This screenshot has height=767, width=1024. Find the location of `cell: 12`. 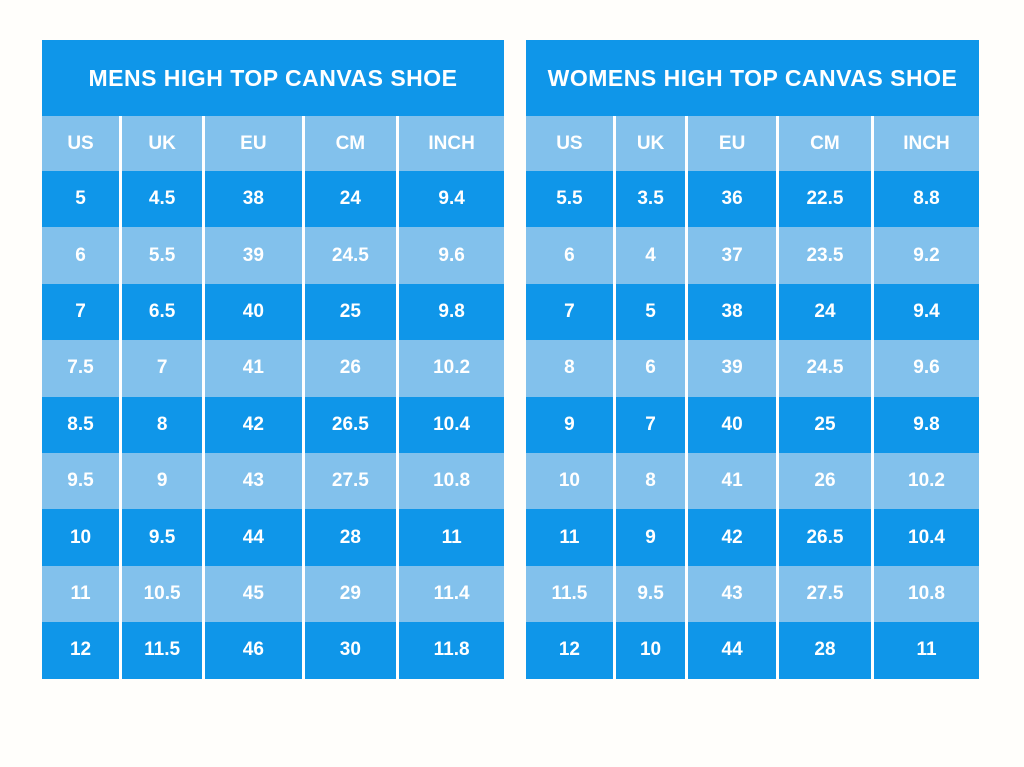

cell: 12 is located at coordinates (570, 650).